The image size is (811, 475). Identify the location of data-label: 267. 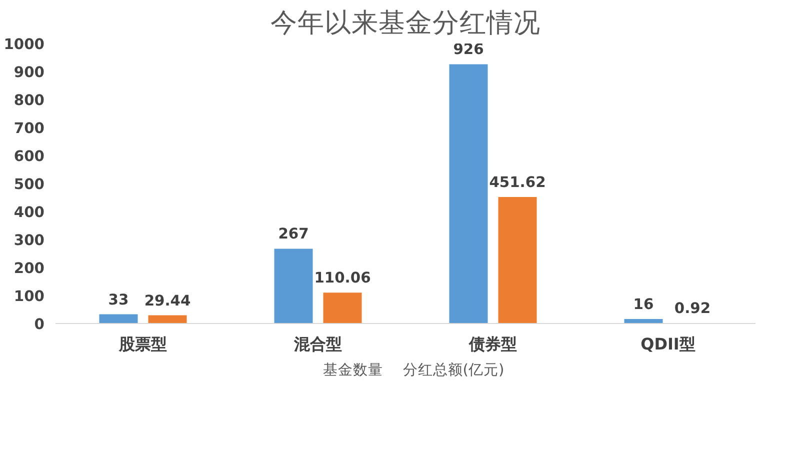
(293, 234).